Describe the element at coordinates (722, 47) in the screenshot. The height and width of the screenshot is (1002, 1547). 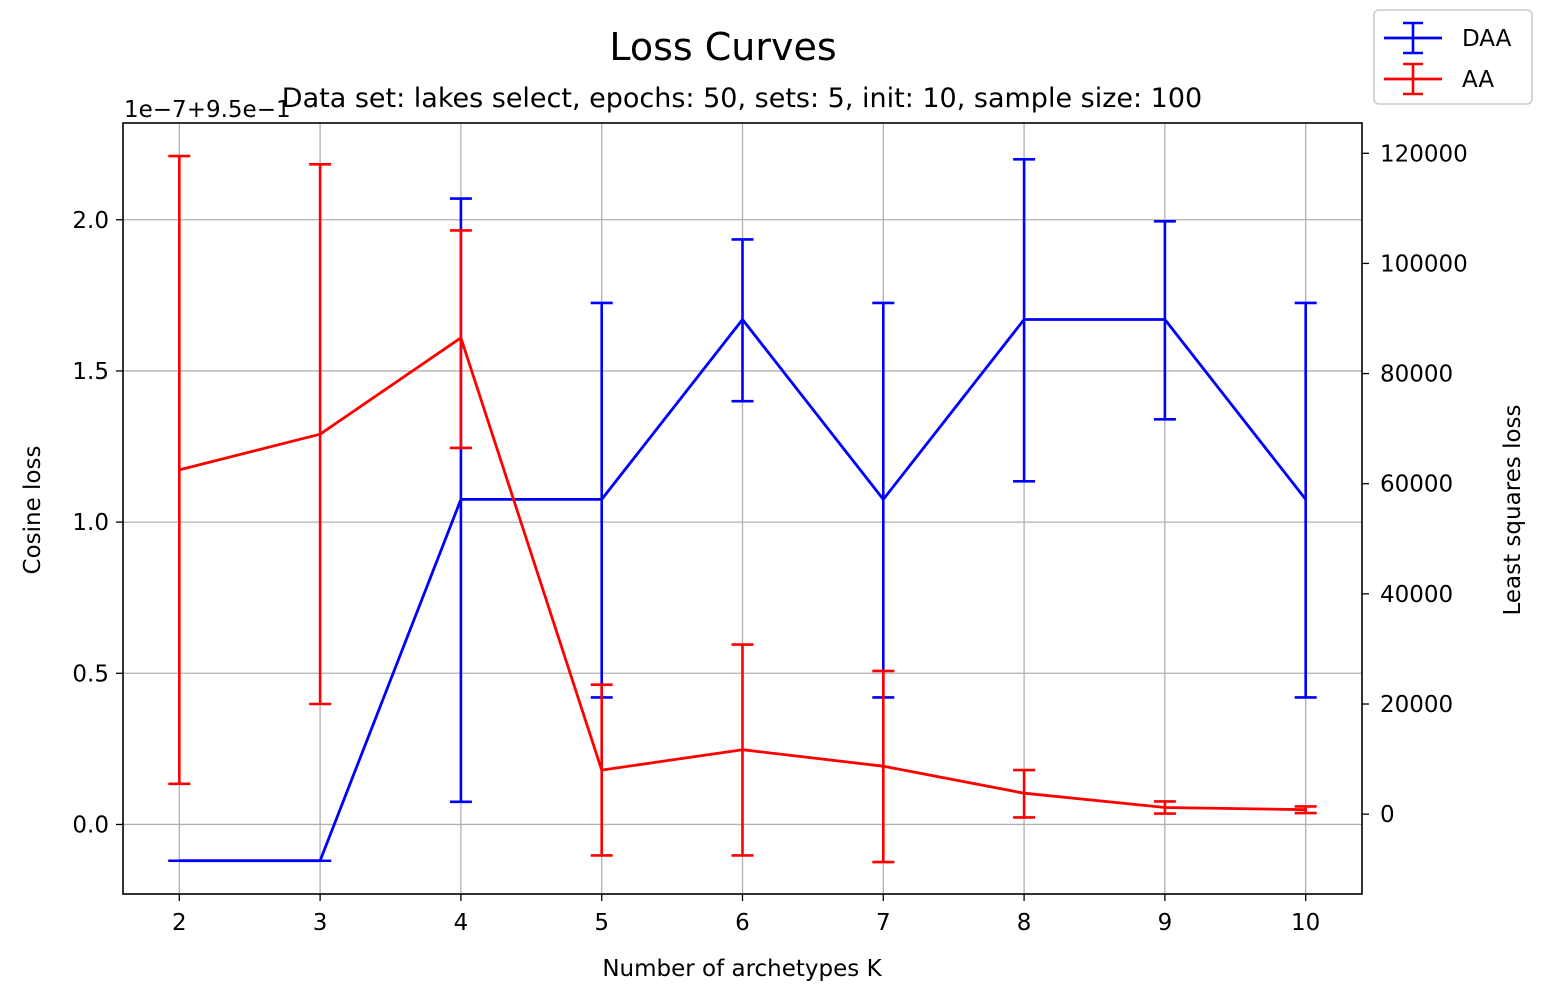
I see `chart-title: Loss Curves` at that location.